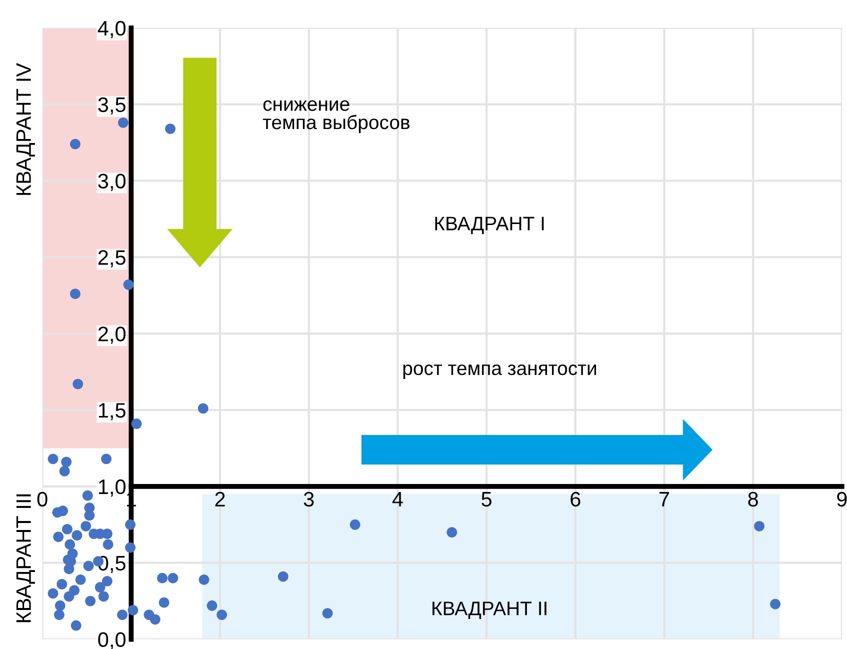 The height and width of the screenshot is (649, 847). I want to click on y-tick-label: 2,5, so click(112, 259).